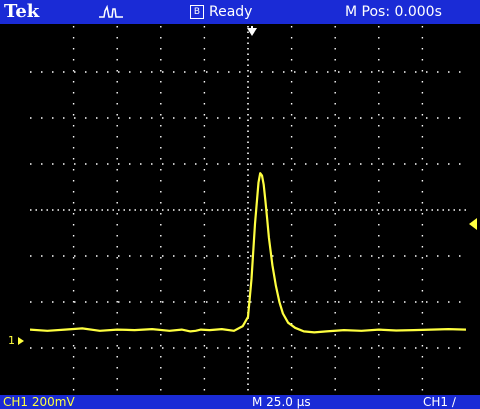  What do you see at coordinates (281, 402) in the screenshot?
I see `timebase-readout: M 25.0 µs` at bounding box center [281, 402].